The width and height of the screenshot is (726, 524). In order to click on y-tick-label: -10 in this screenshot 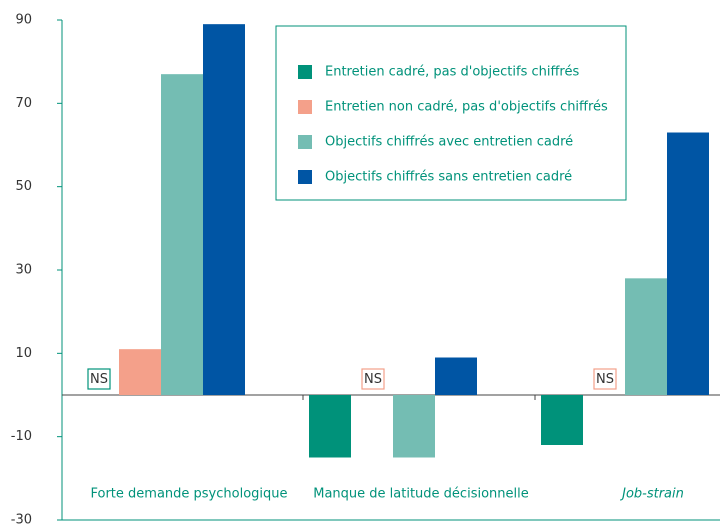, I will do `click(21, 436)`.